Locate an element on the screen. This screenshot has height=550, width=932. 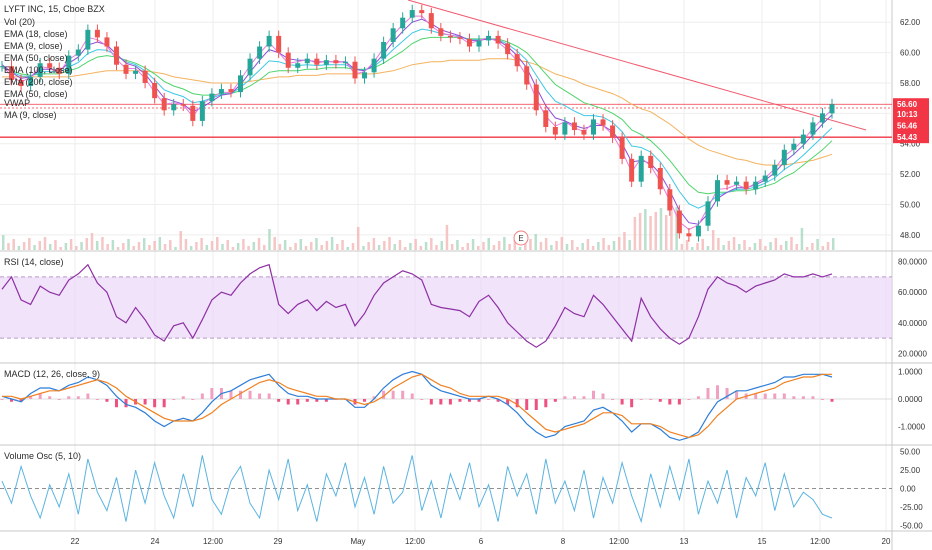
price-tag-label: 54.43 is located at coordinates (907, 137).